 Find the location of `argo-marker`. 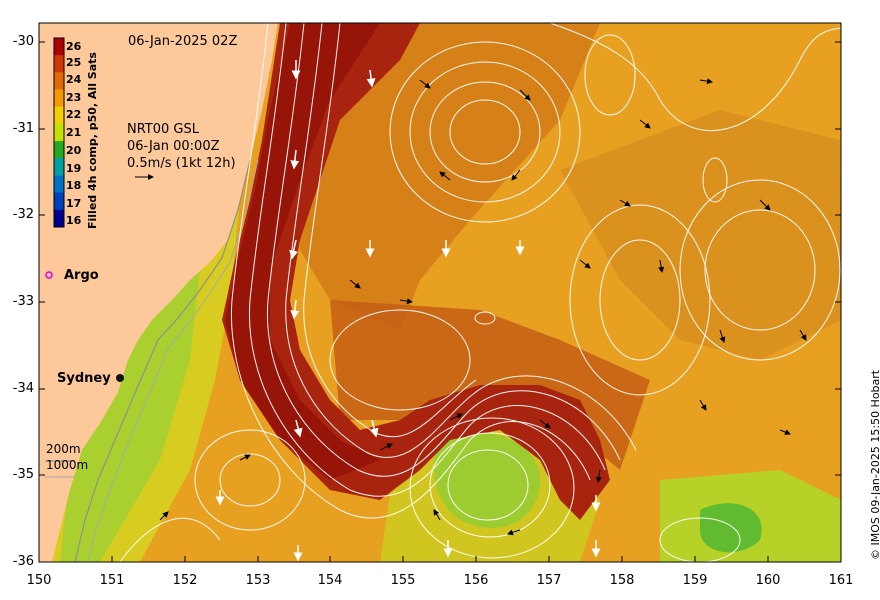

argo-marker is located at coordinates (49, 275).